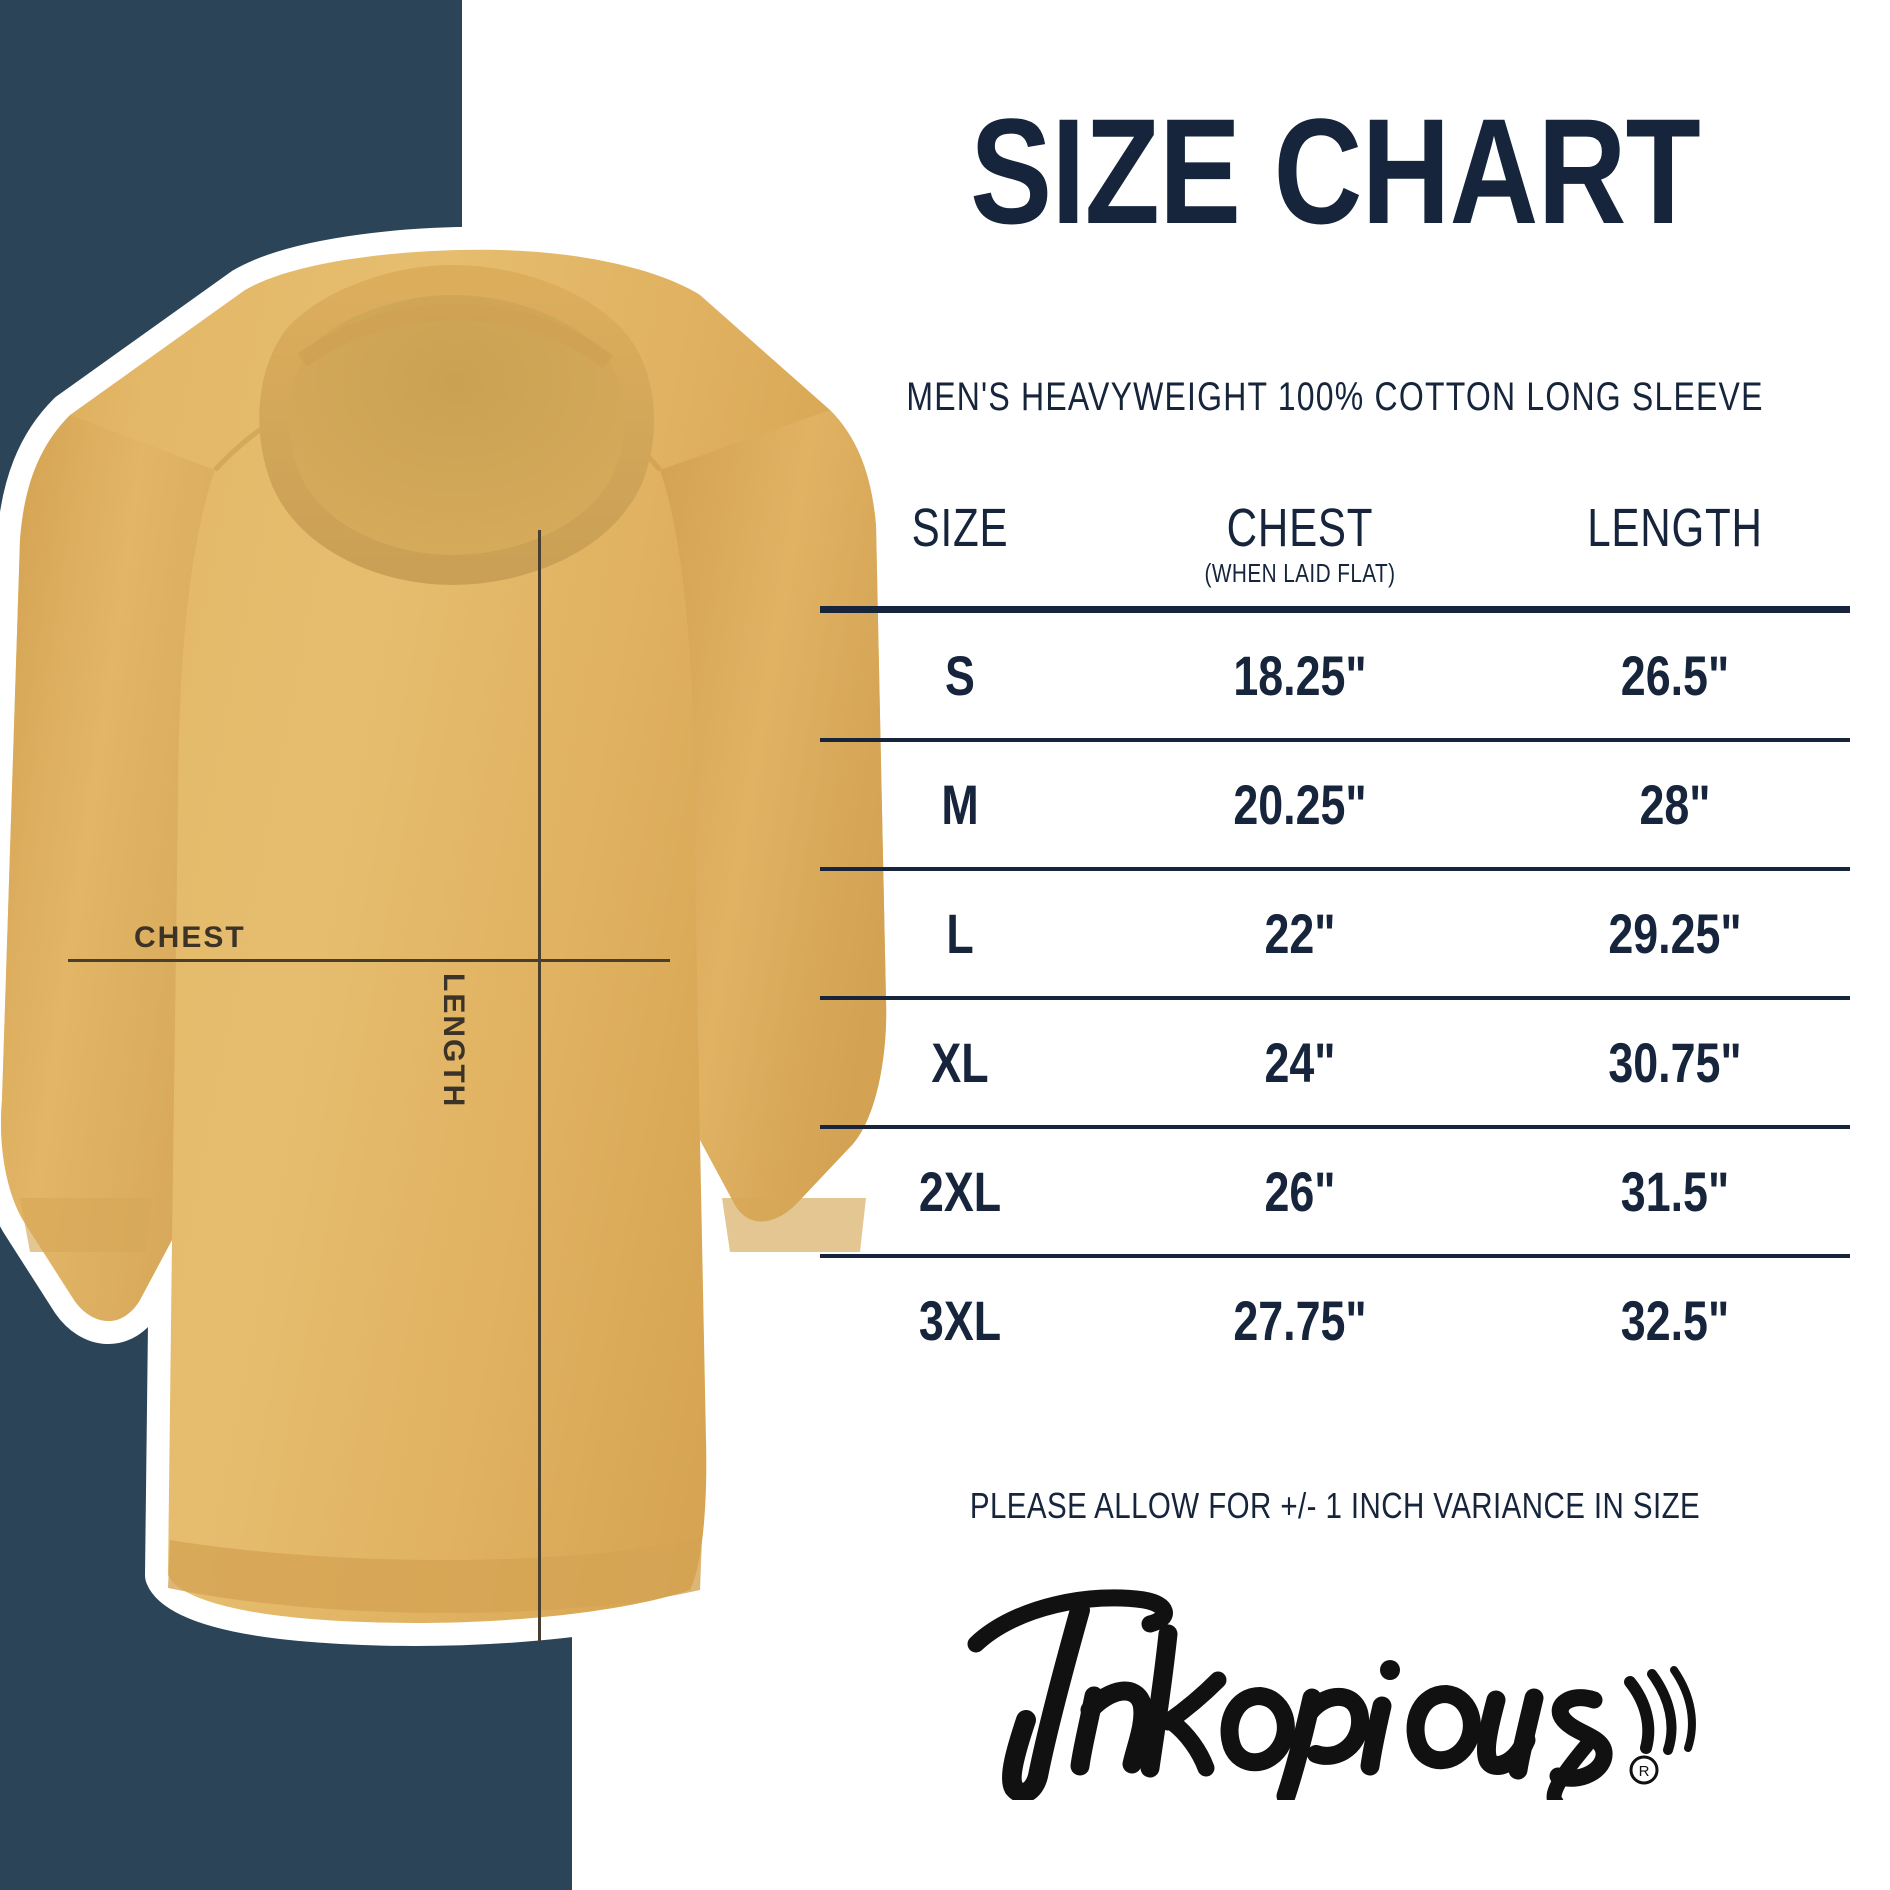  Describe the element at coordinates (455, 336) in the screenshot. I see `shirt-neck-tape` at that location.